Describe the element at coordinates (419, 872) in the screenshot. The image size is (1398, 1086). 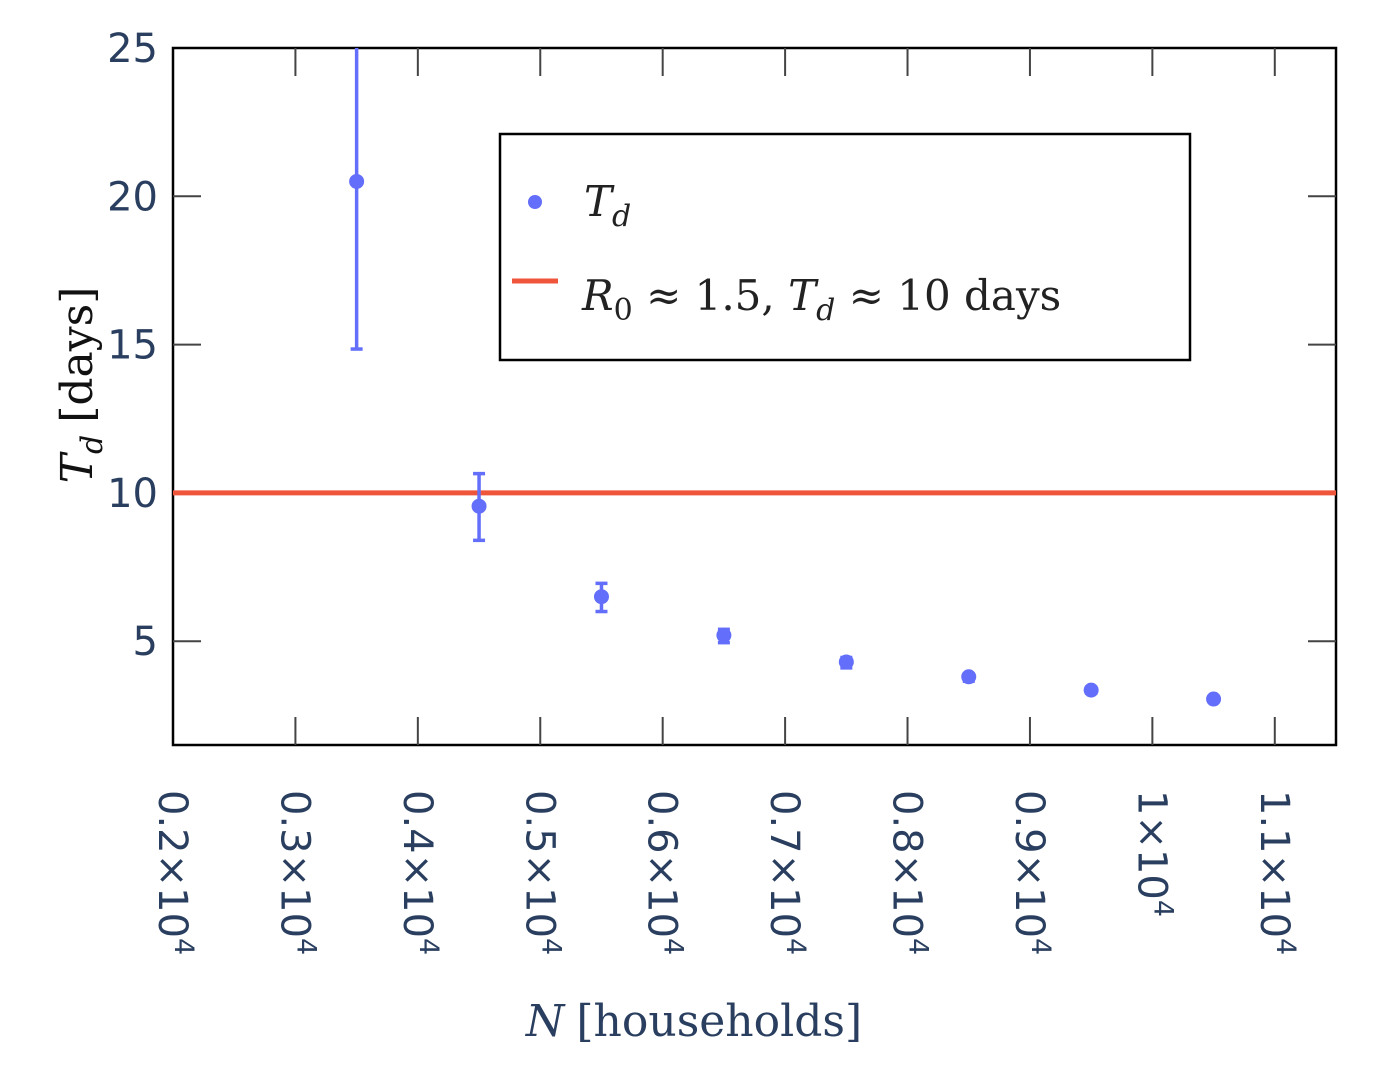
I see `x-tick-label: 0.4×104` at that location.